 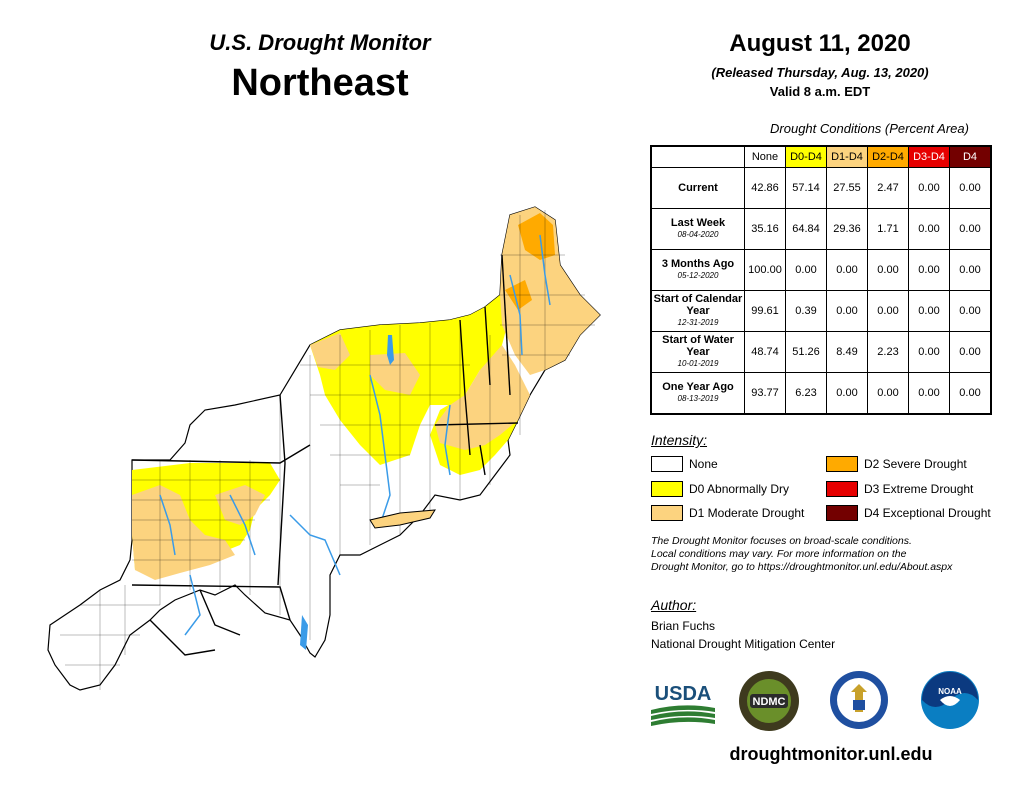 I want to click on table-cell: 6.23, so click(x=806, y=393).